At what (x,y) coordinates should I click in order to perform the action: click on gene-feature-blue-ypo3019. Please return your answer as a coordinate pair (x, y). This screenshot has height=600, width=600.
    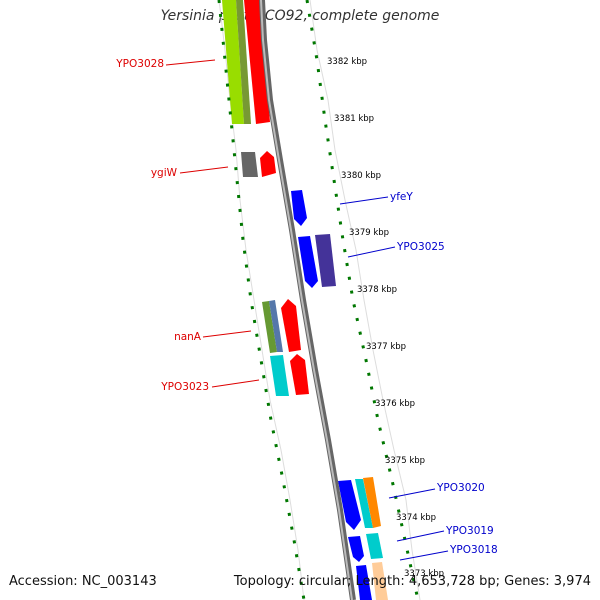
    Looking at the image, I should click on (356, 549).